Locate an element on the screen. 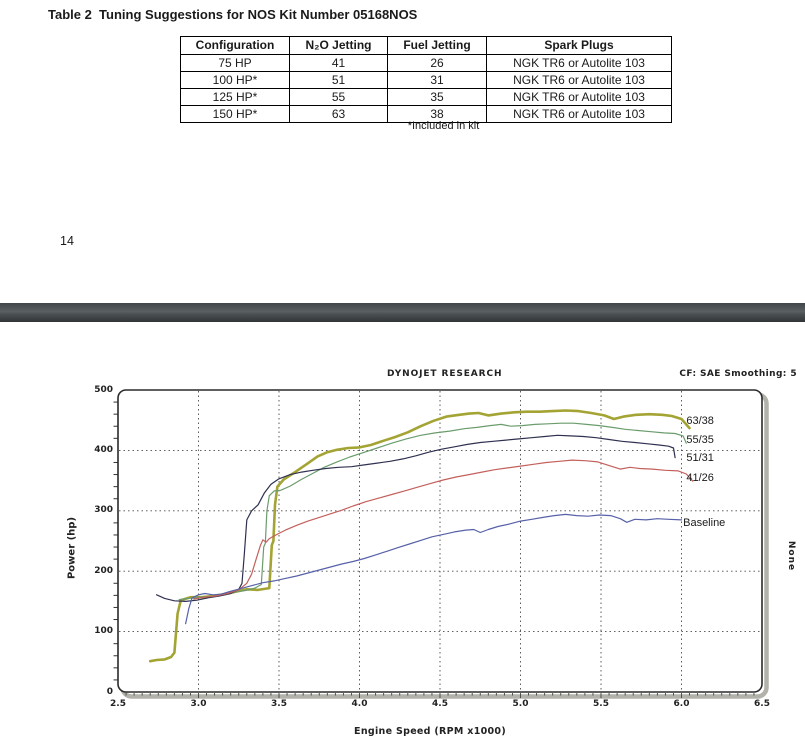 This screenshot has height=751, width=805. y-tick-label: 400 is located at coordinates (103, 449).